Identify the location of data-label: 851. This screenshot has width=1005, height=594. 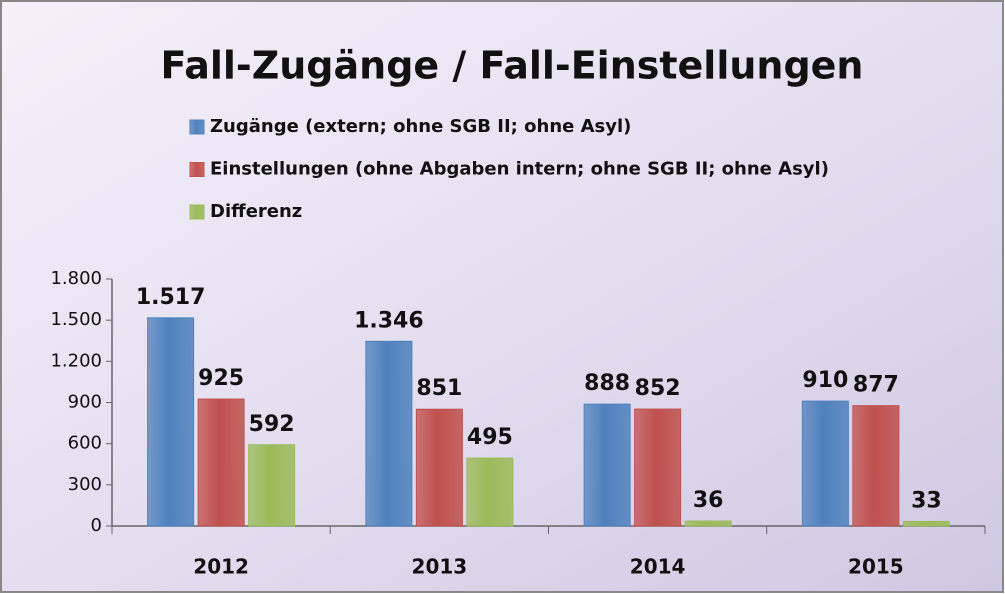
(439, 388).